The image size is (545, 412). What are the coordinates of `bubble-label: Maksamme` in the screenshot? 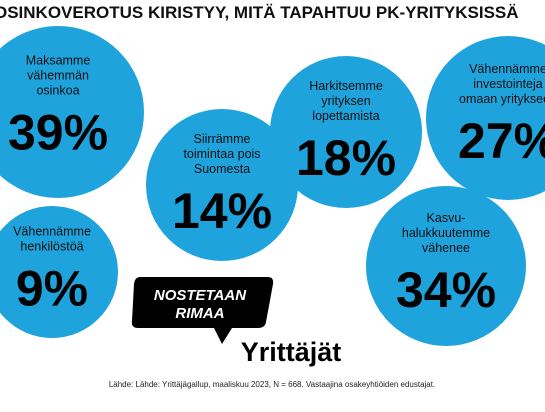 It's located at (58, 61).